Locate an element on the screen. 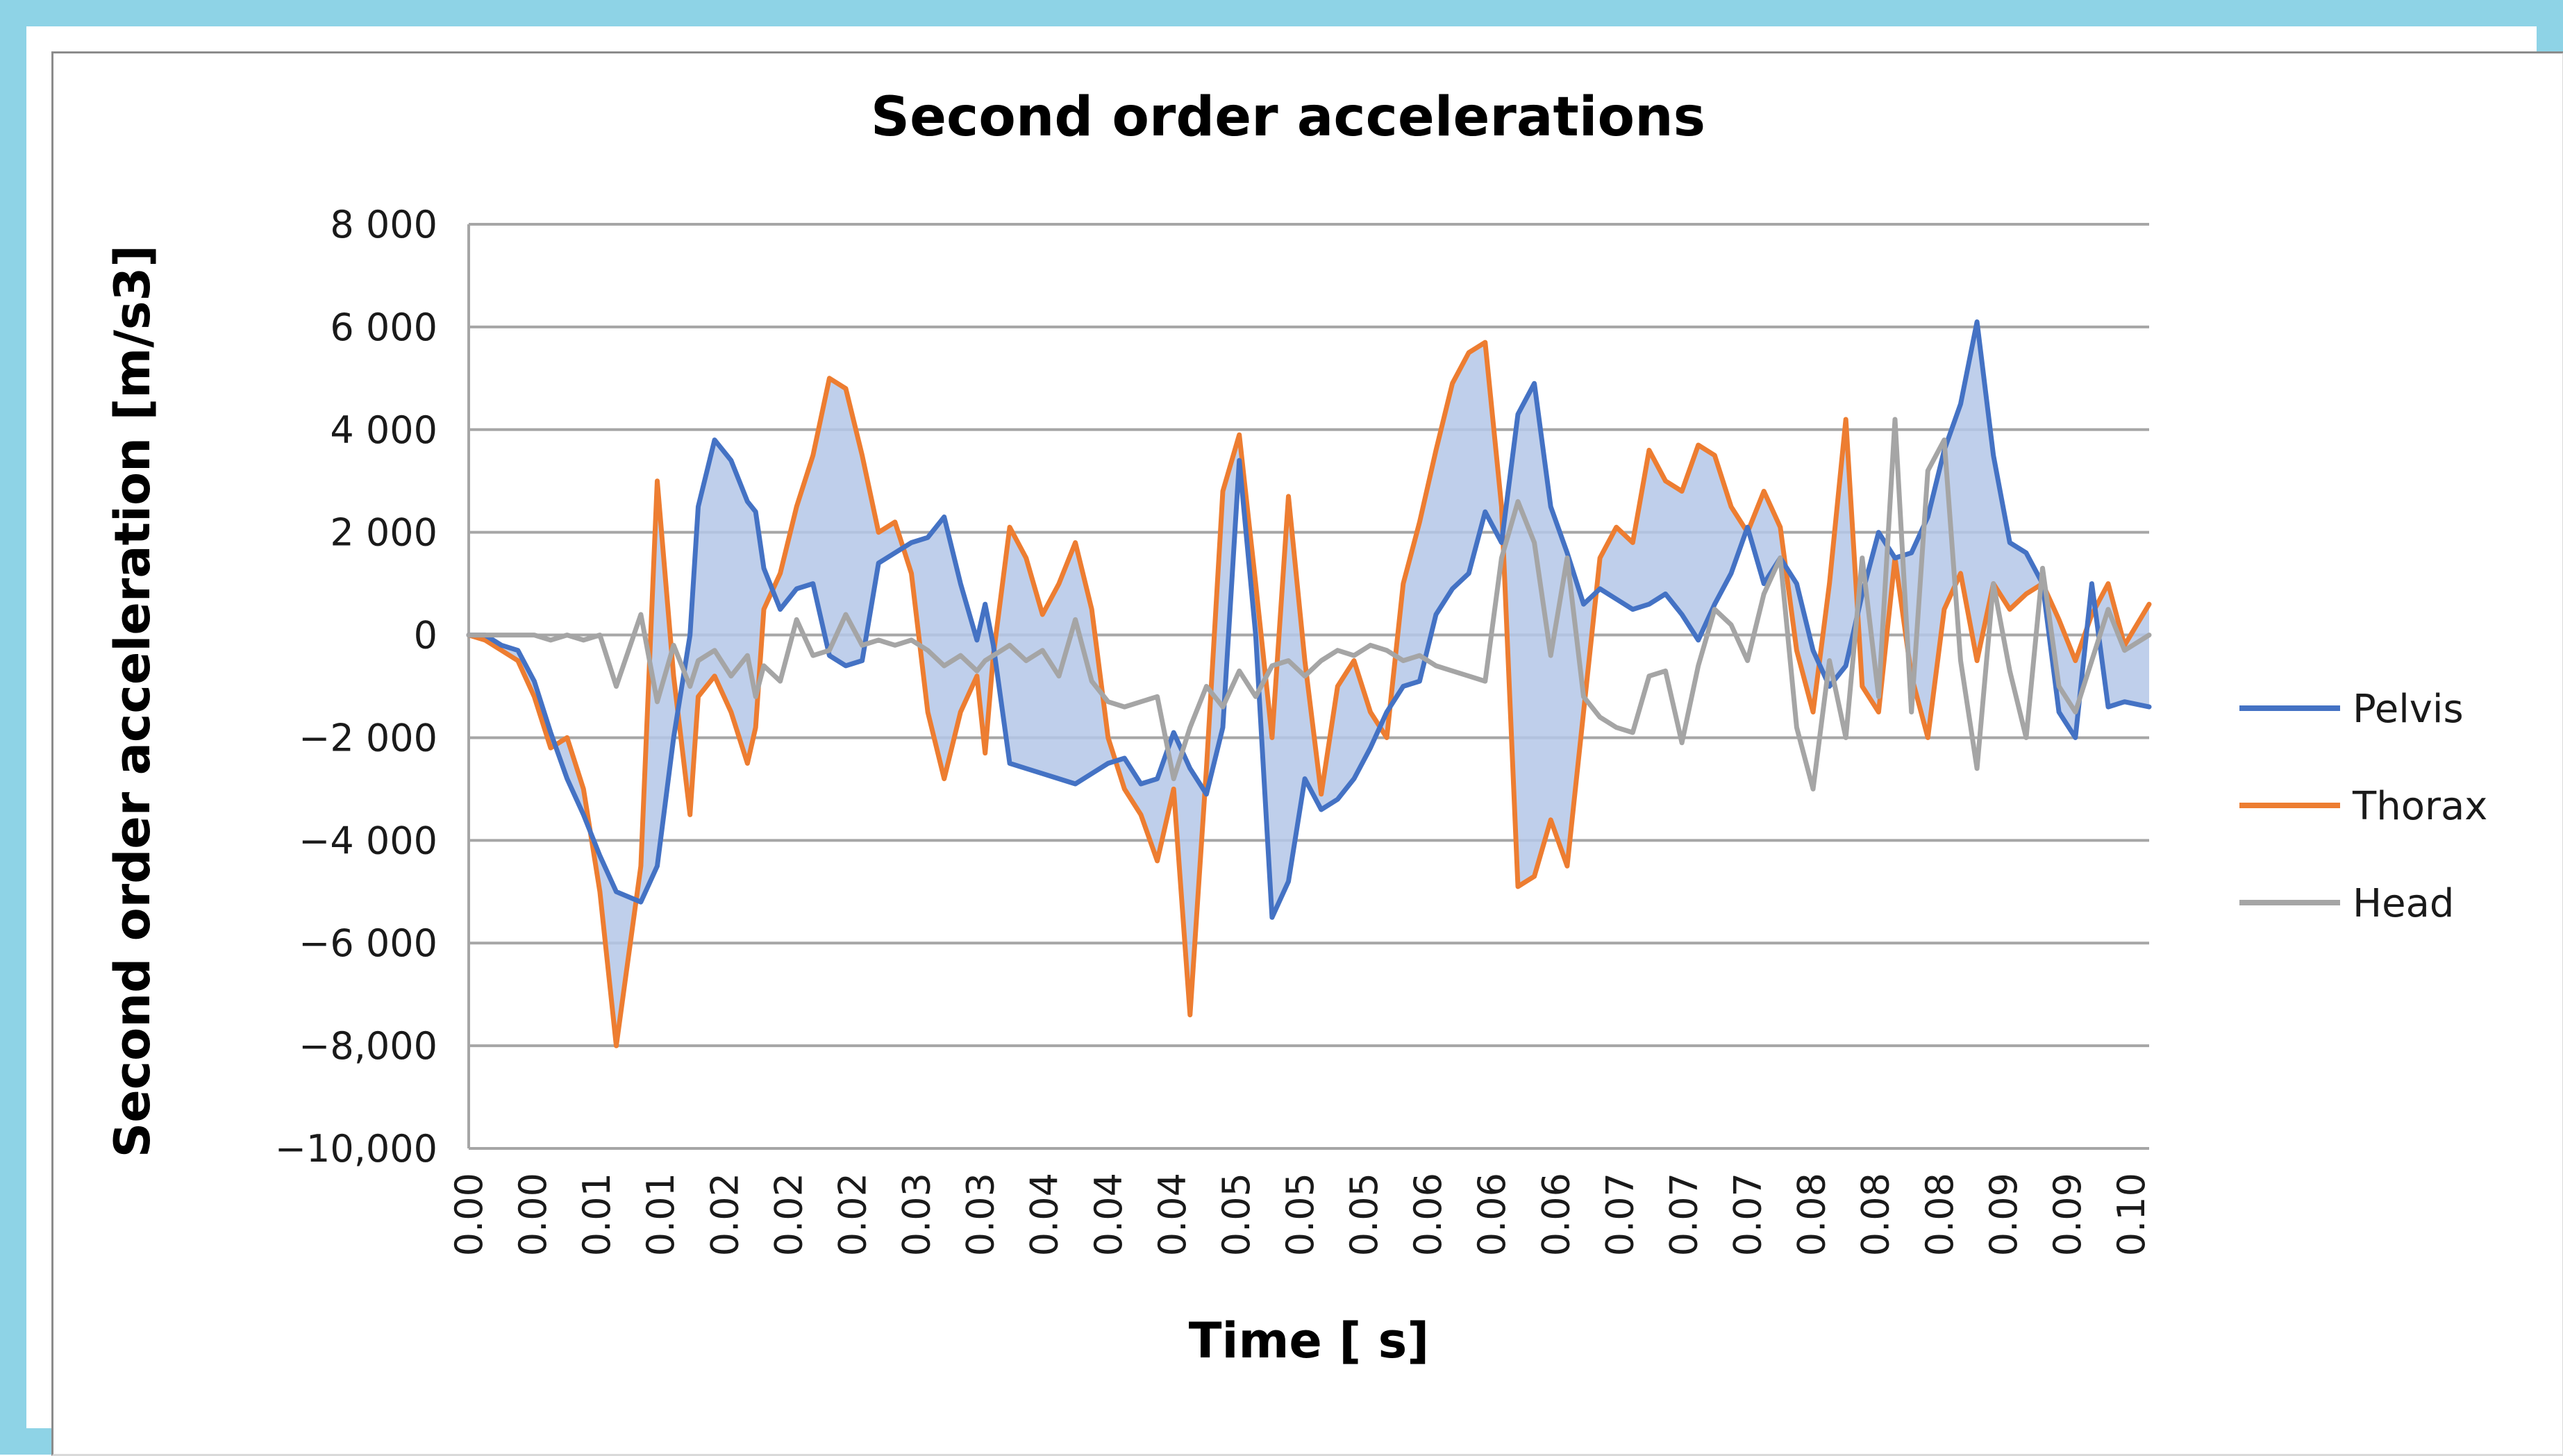 The height and width of the screenshot is (1456, 2563). x-axis-label: Time [ s] is located at coordinates (1309, 1340).